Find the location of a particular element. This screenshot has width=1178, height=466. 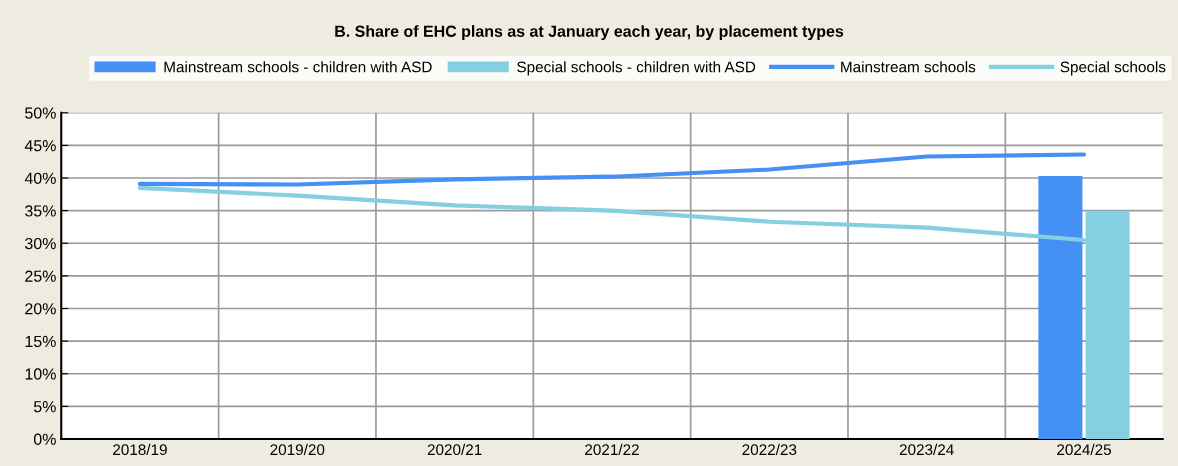

legend-label: Mainstream schools is located at coordinates (908, 67).